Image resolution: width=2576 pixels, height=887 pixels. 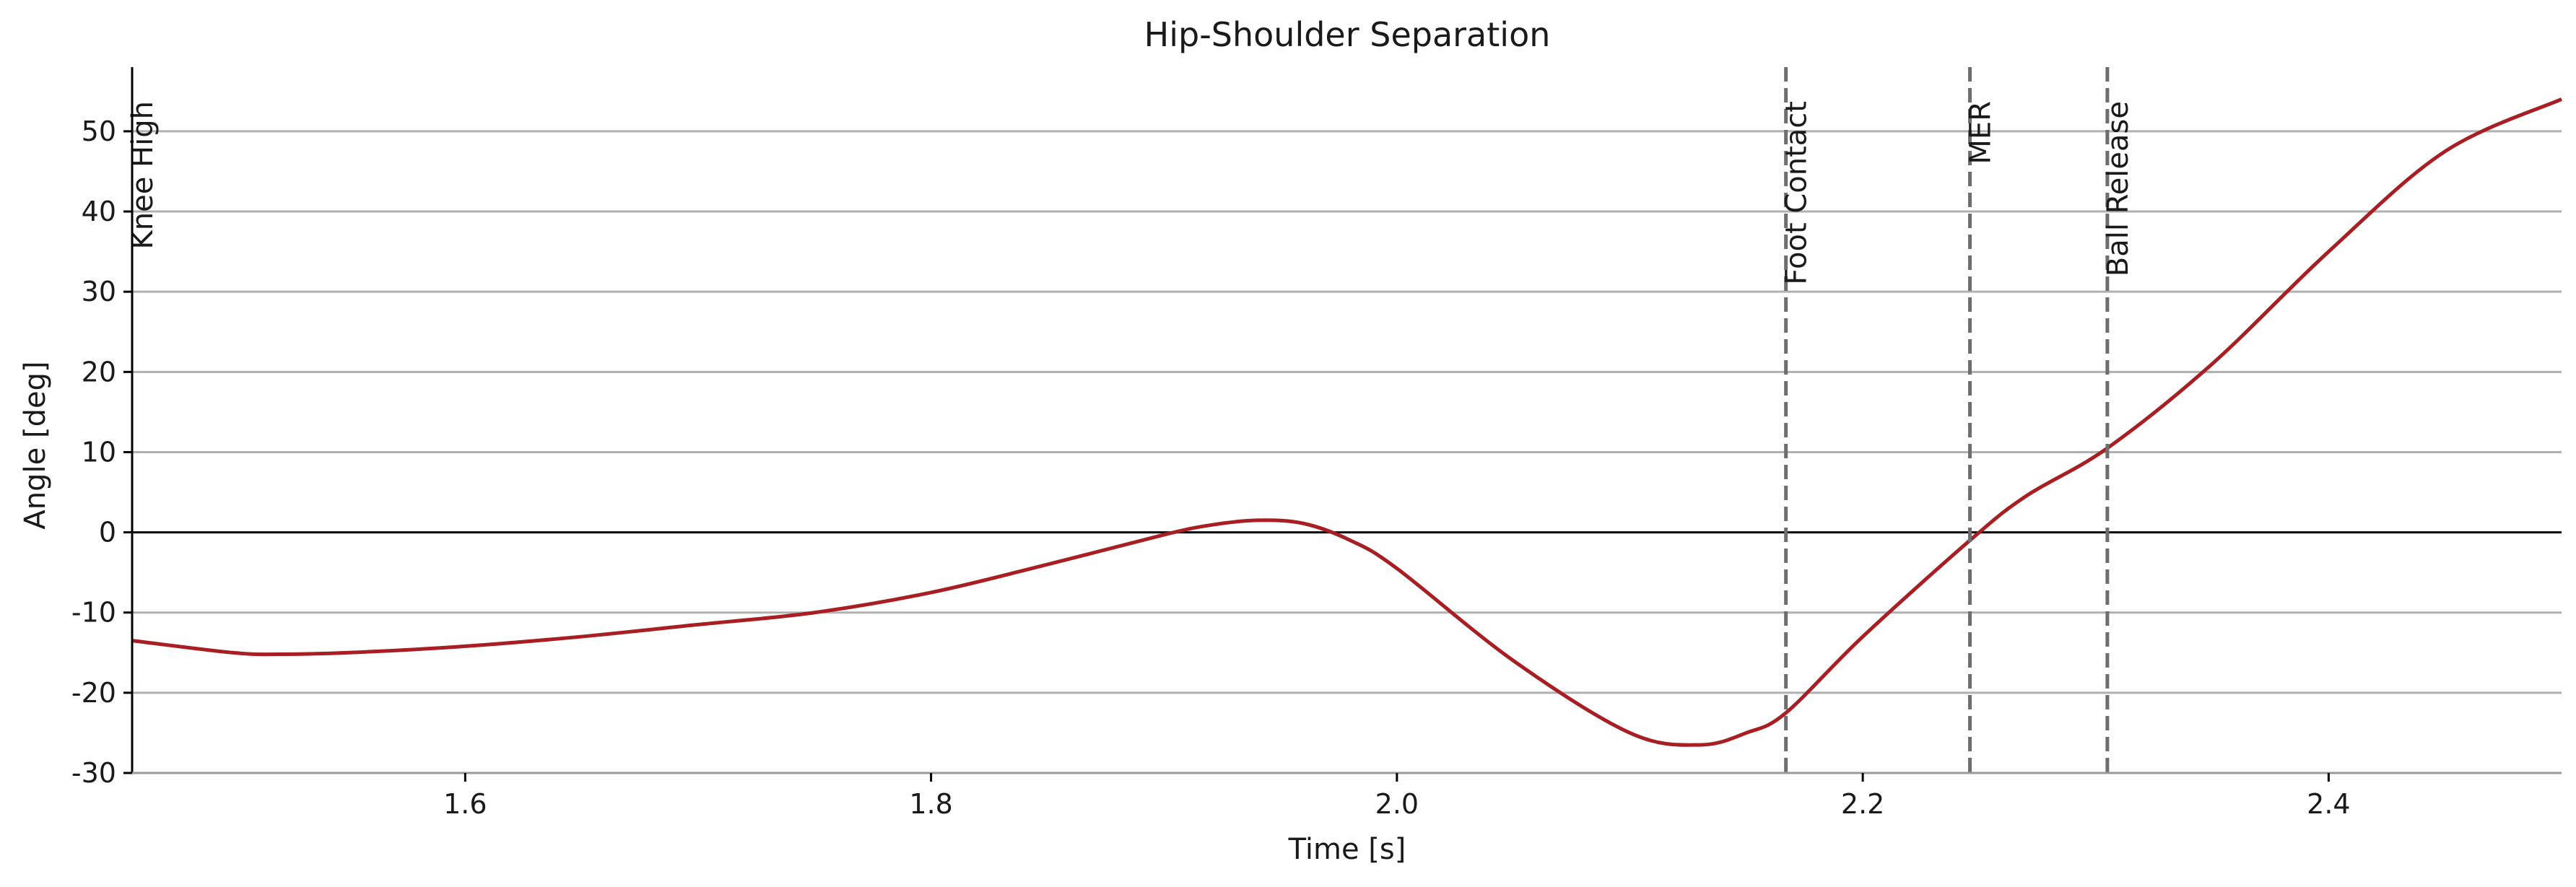 What do you see at coordinates (99, 372) in the screenshot?
I see `y-tick-label-5: 20` at bounding box center [99, 372].